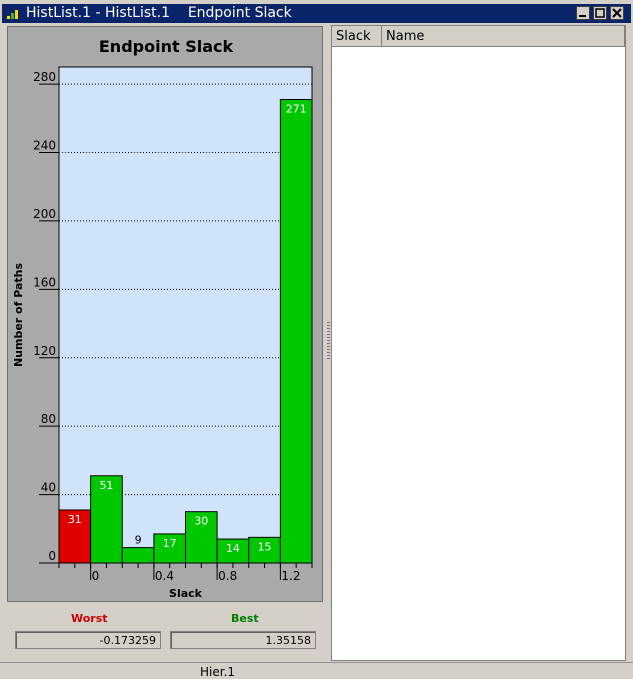  I want to click on x-tick-label: 0.4, so click(164, 576).